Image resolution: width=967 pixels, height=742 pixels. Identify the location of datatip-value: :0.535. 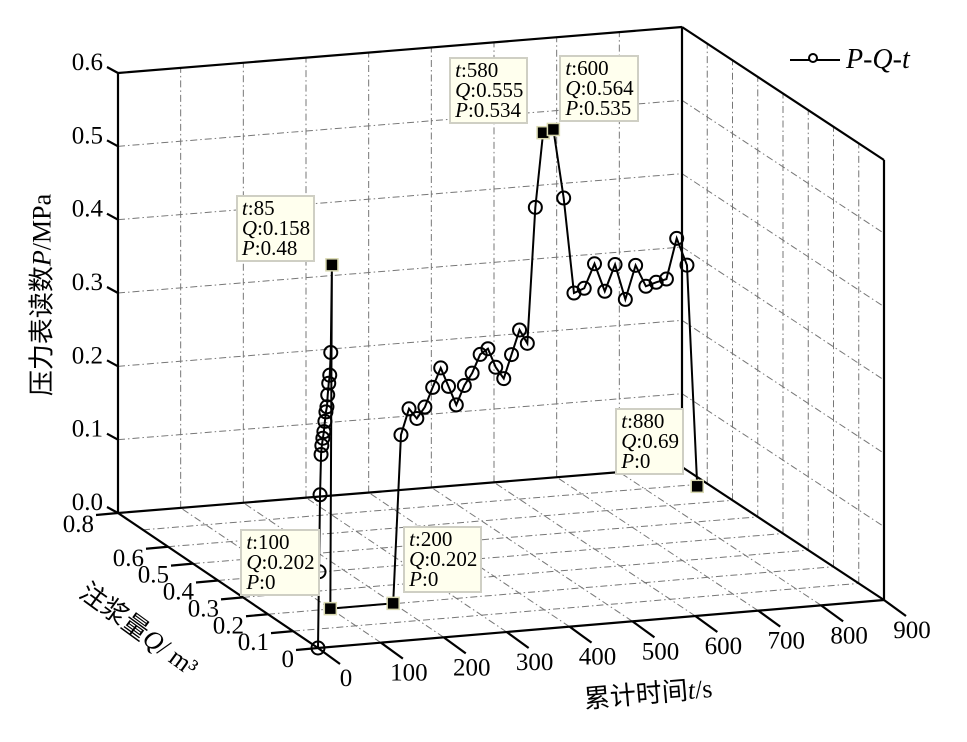
(605, 108).